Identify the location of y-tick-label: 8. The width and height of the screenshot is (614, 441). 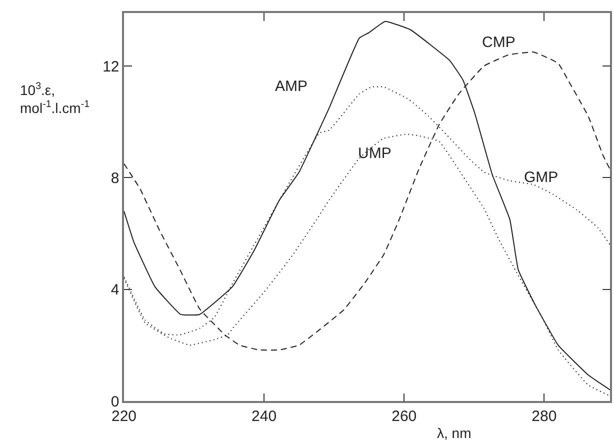
(115, 178).